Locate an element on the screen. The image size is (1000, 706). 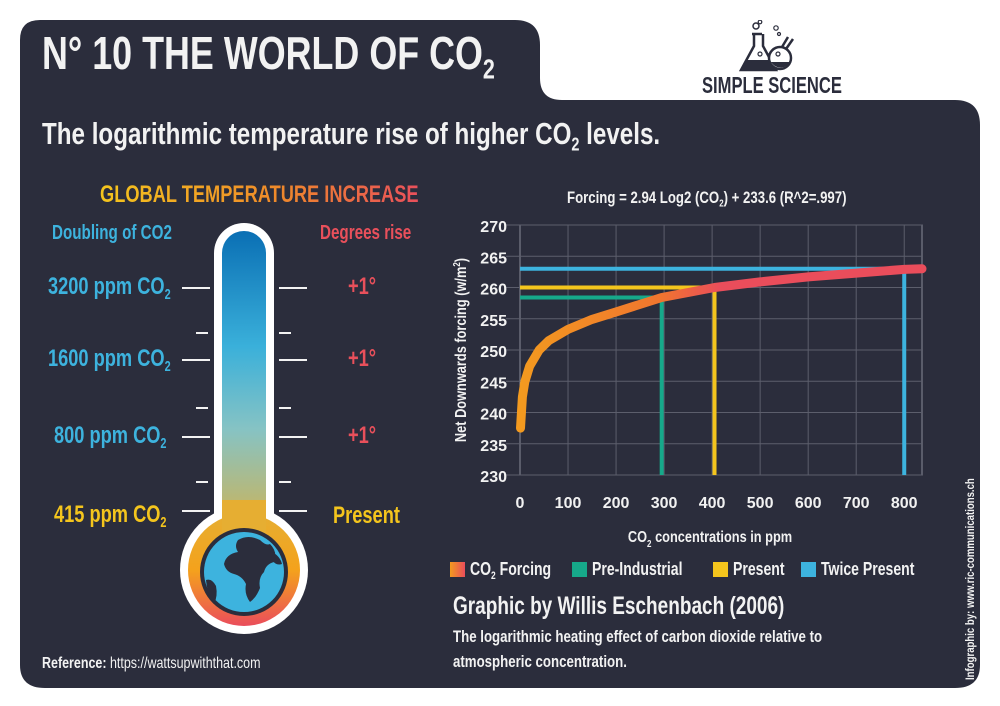
reference: Reference: https://wattsupwiththat.com is located at coordinates (151, 663).